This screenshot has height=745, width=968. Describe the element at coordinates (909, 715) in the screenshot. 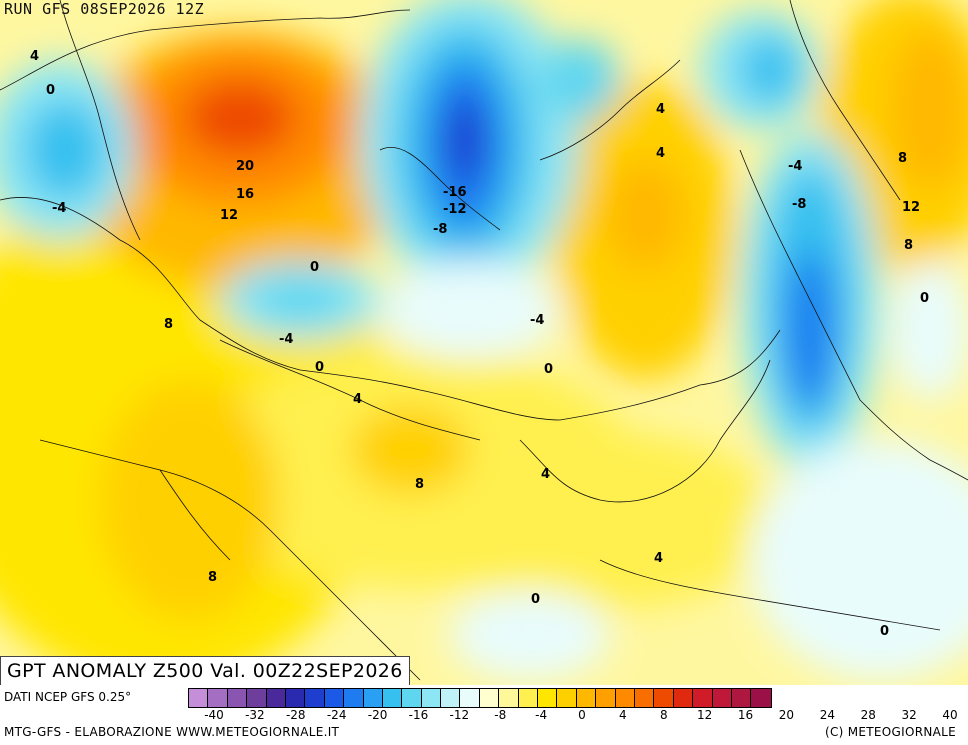

I see `legend-tick-label: 32` at that location.